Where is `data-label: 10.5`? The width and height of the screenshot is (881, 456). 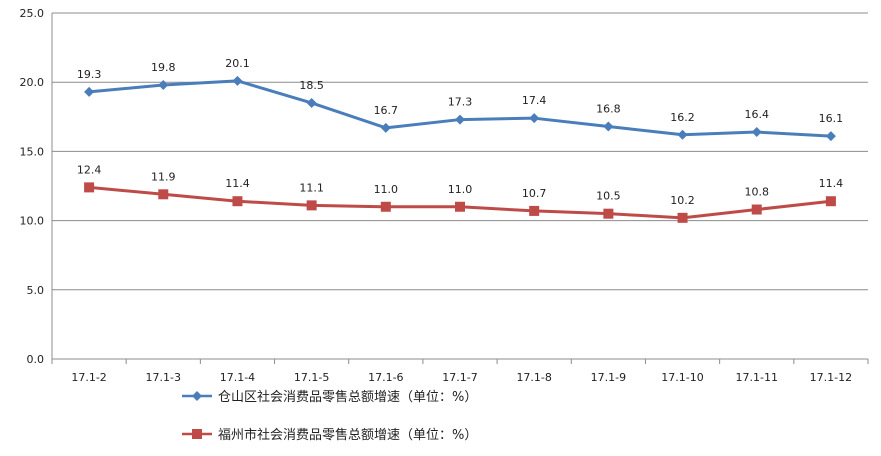 data-label: 10.5 is located at coordinates (608, 196).